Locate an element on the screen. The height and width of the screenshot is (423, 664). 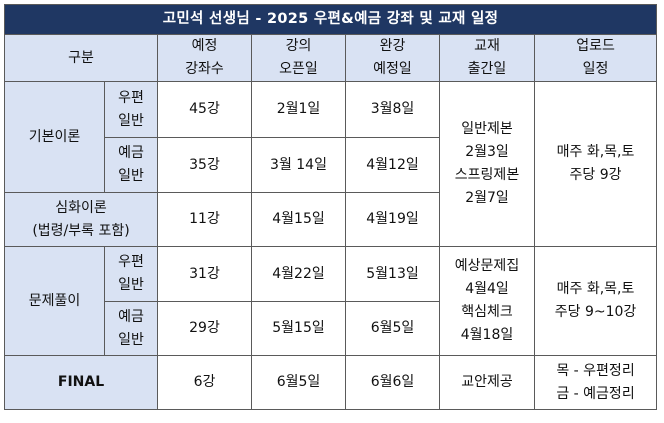
subcategory-problem-deposit-line-2: 일반 is located at coordinates (131, 339).